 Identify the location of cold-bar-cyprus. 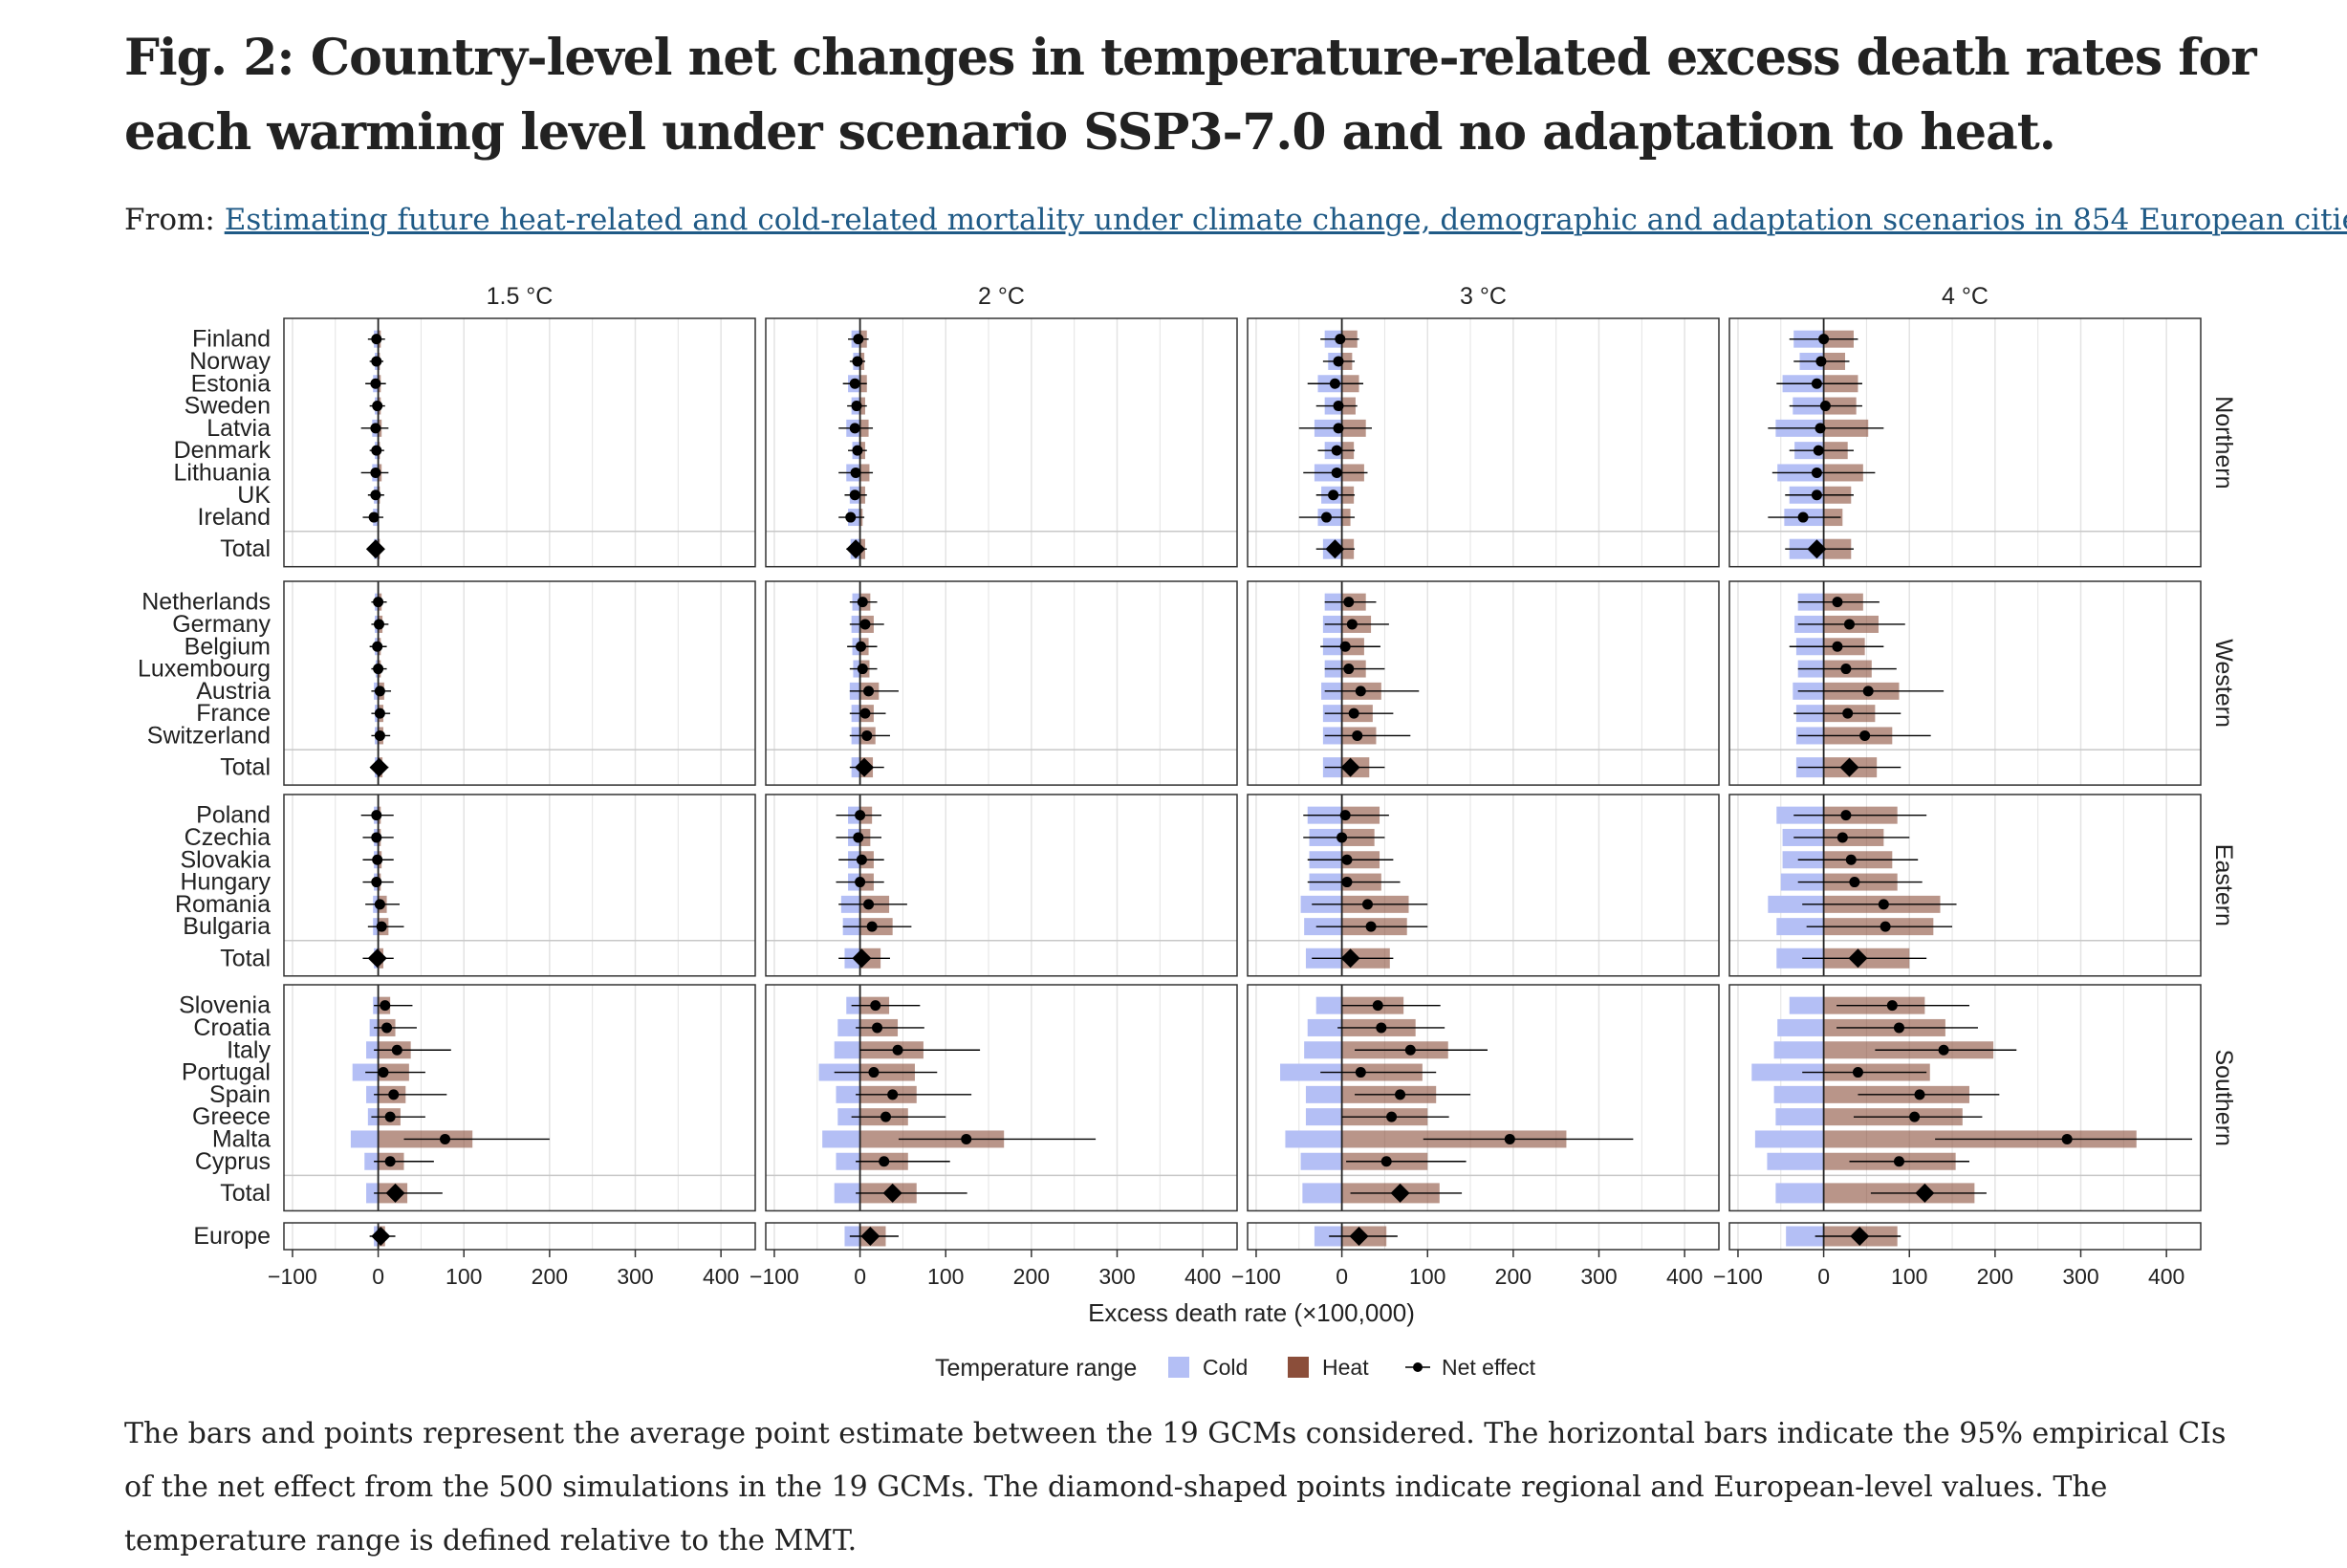
(371, 1161).